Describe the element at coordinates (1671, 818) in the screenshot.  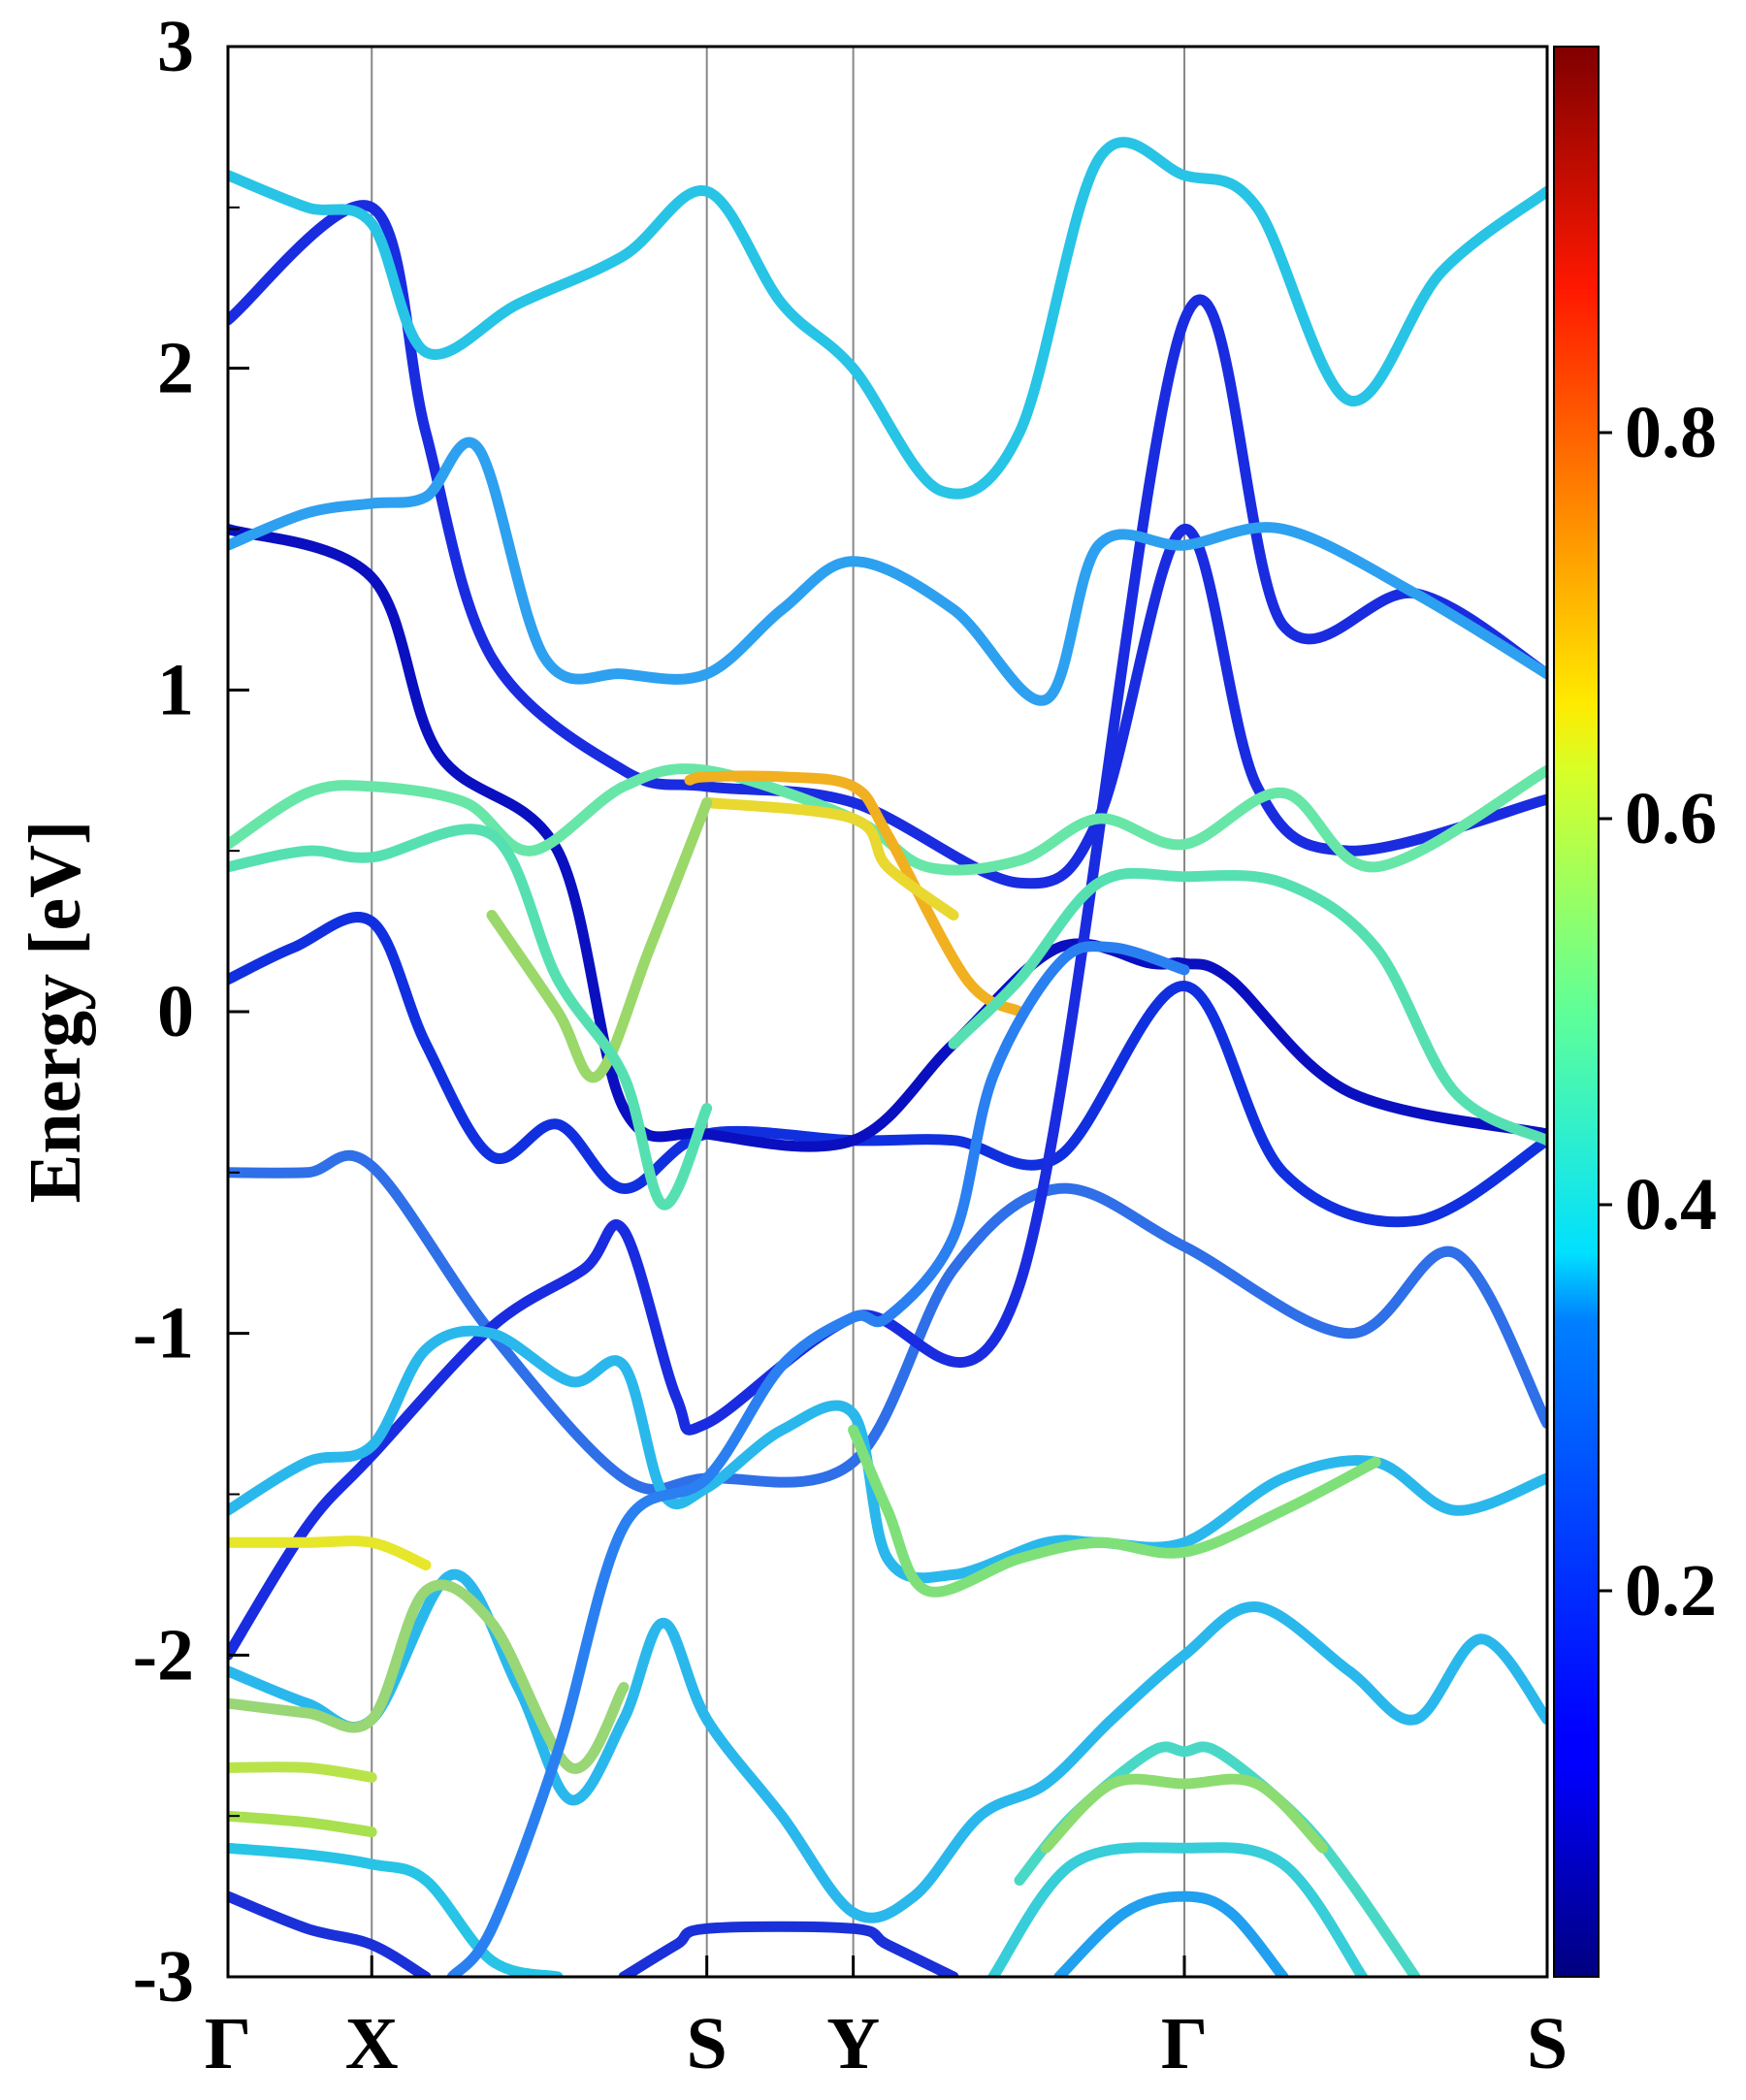
I see `colorbar-tick-label: 0.6` at that location.